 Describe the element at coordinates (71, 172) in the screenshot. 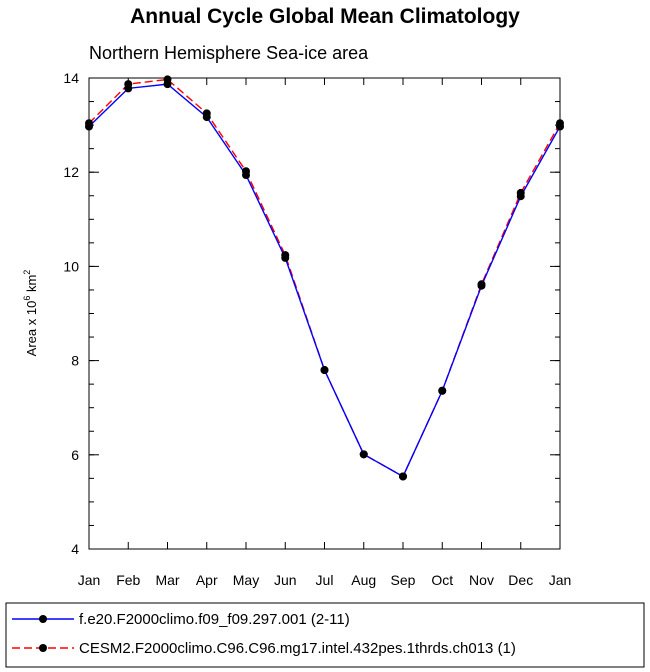

I see `y-tick-label: 12` at that location.